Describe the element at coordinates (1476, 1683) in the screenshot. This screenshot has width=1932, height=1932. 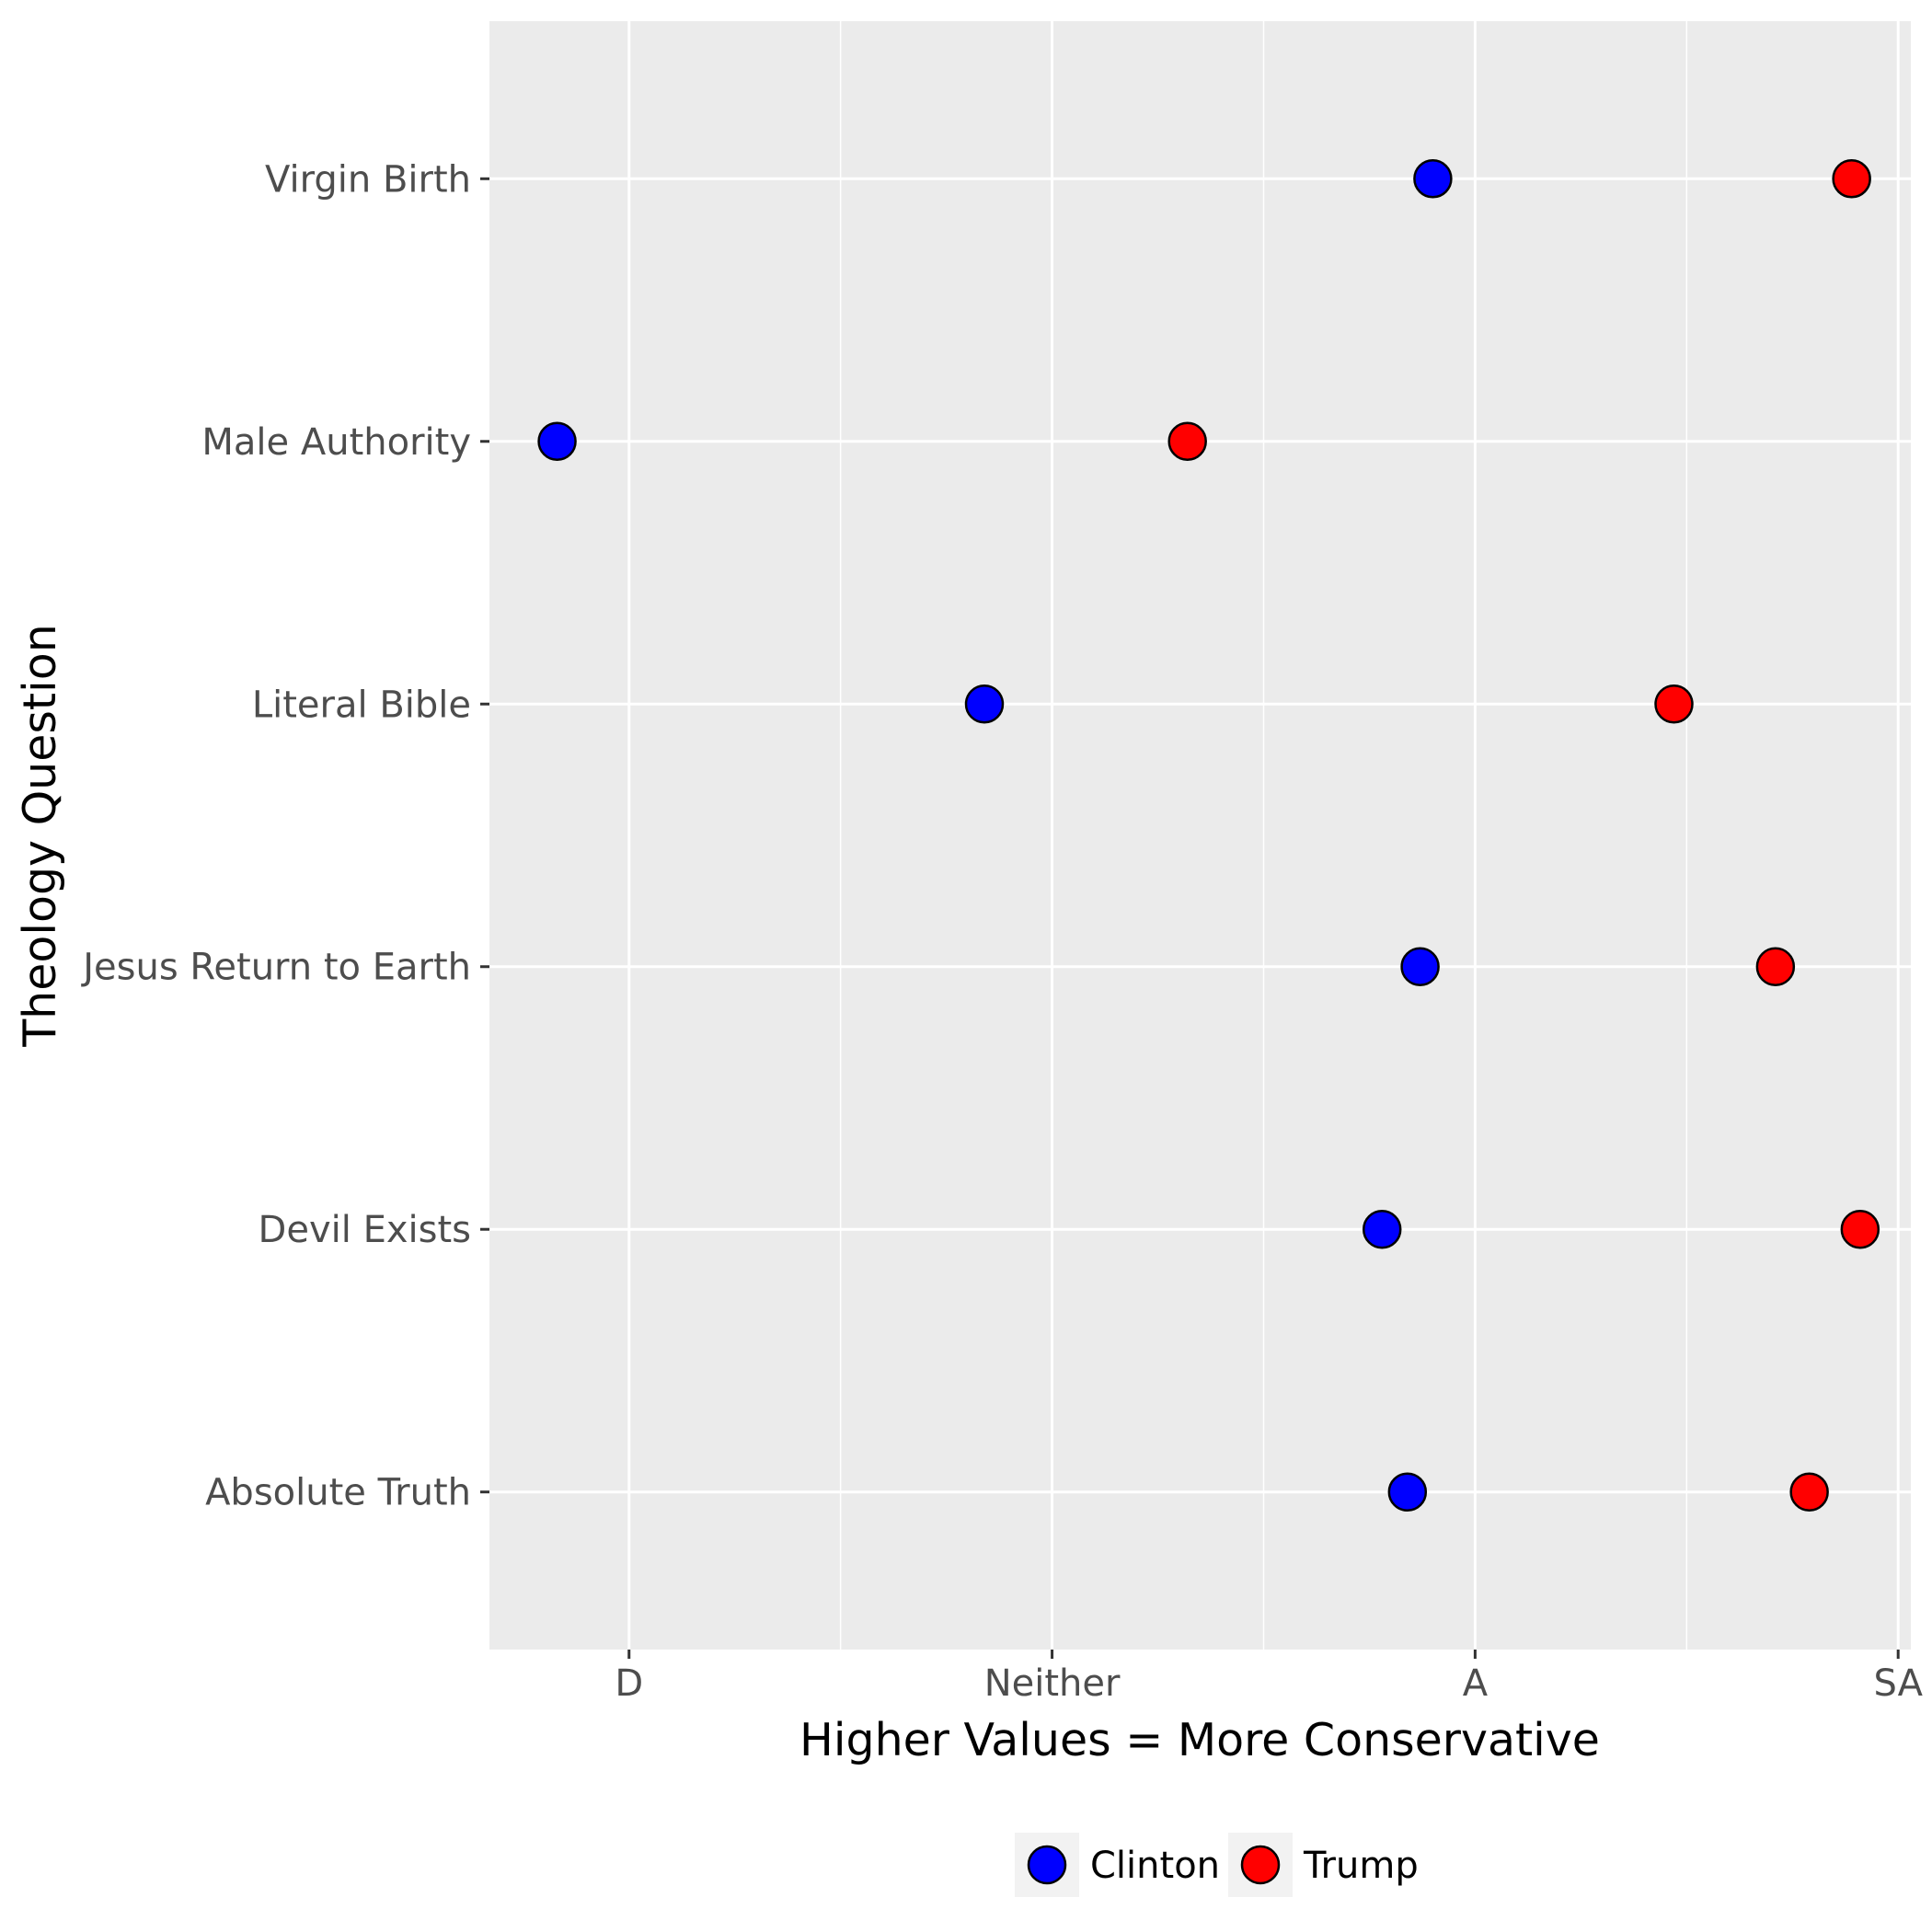
I see `x-tick-label: A` at that location.